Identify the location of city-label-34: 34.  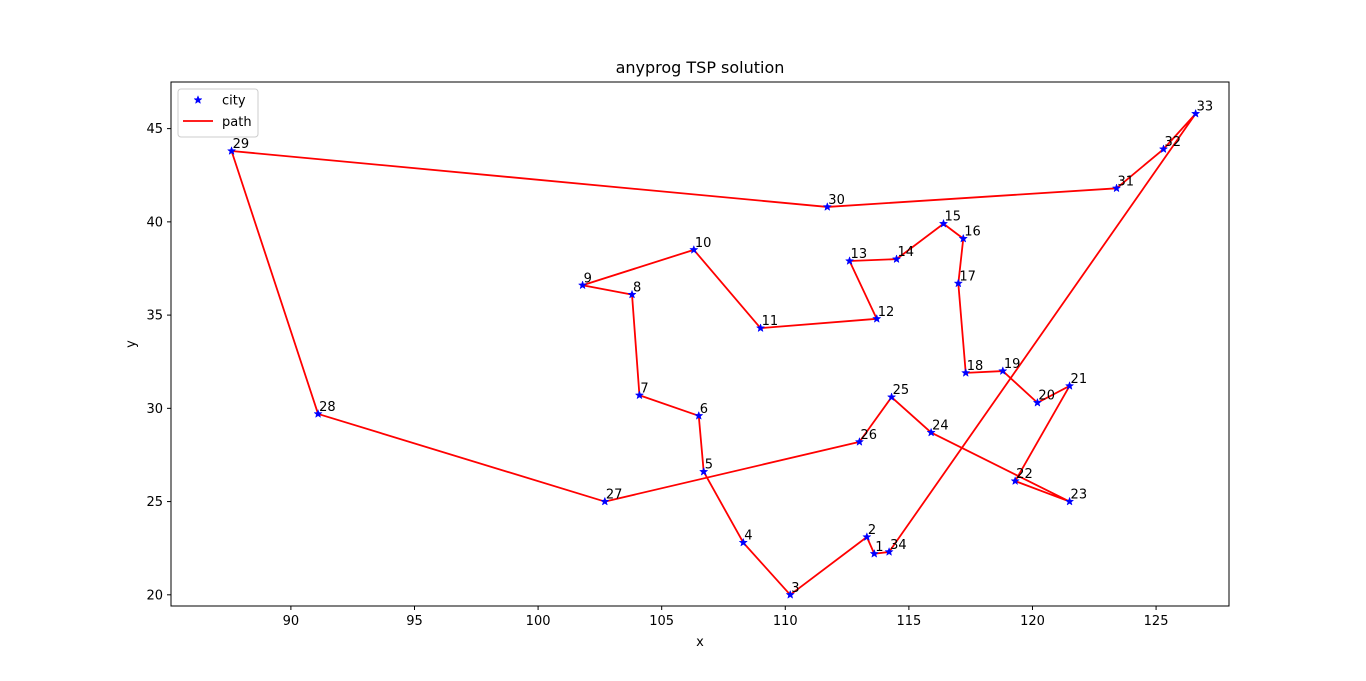
(898, 545).